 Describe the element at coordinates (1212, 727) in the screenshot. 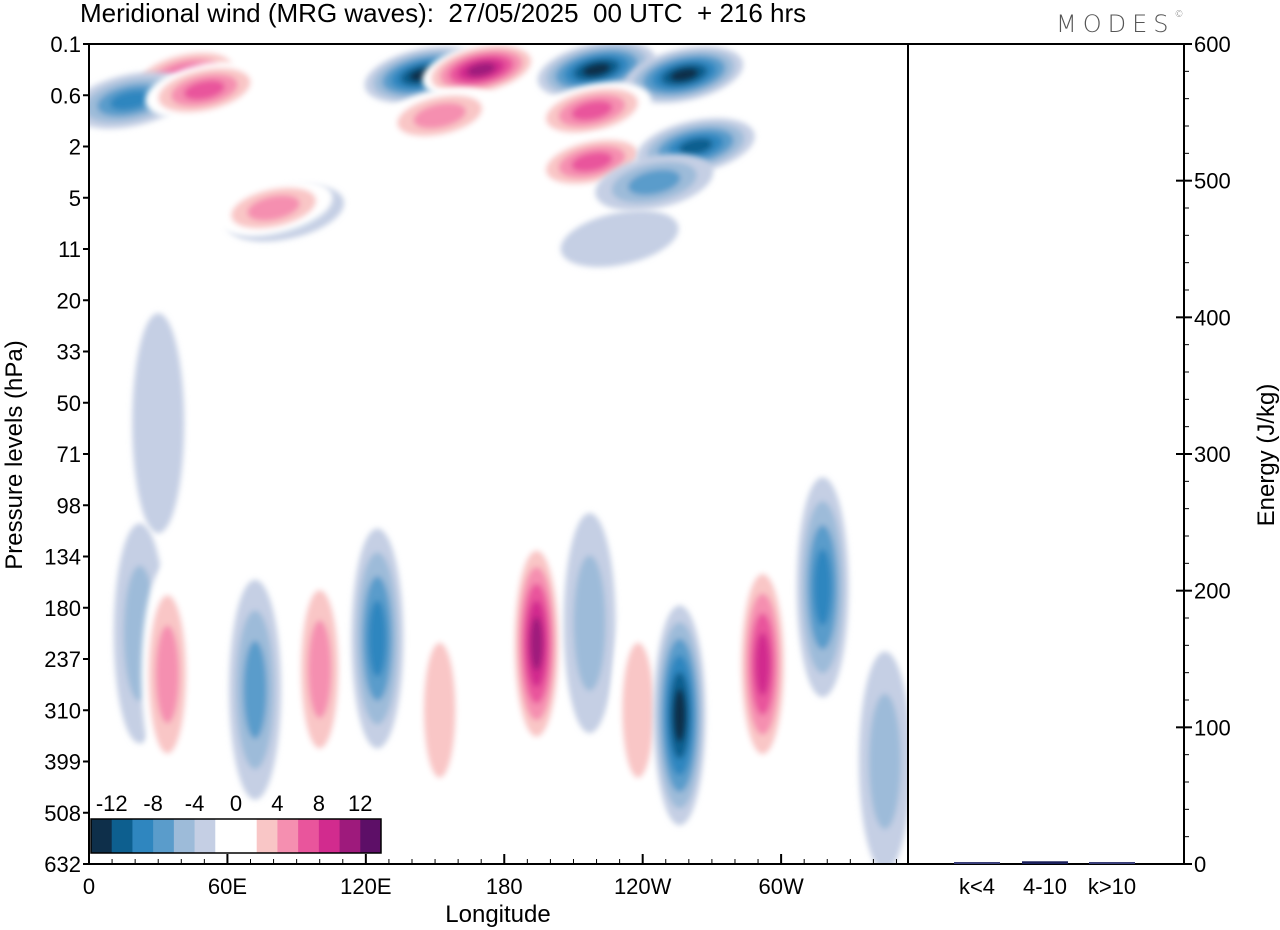

I see `energy-tick-label: 100` at that location.